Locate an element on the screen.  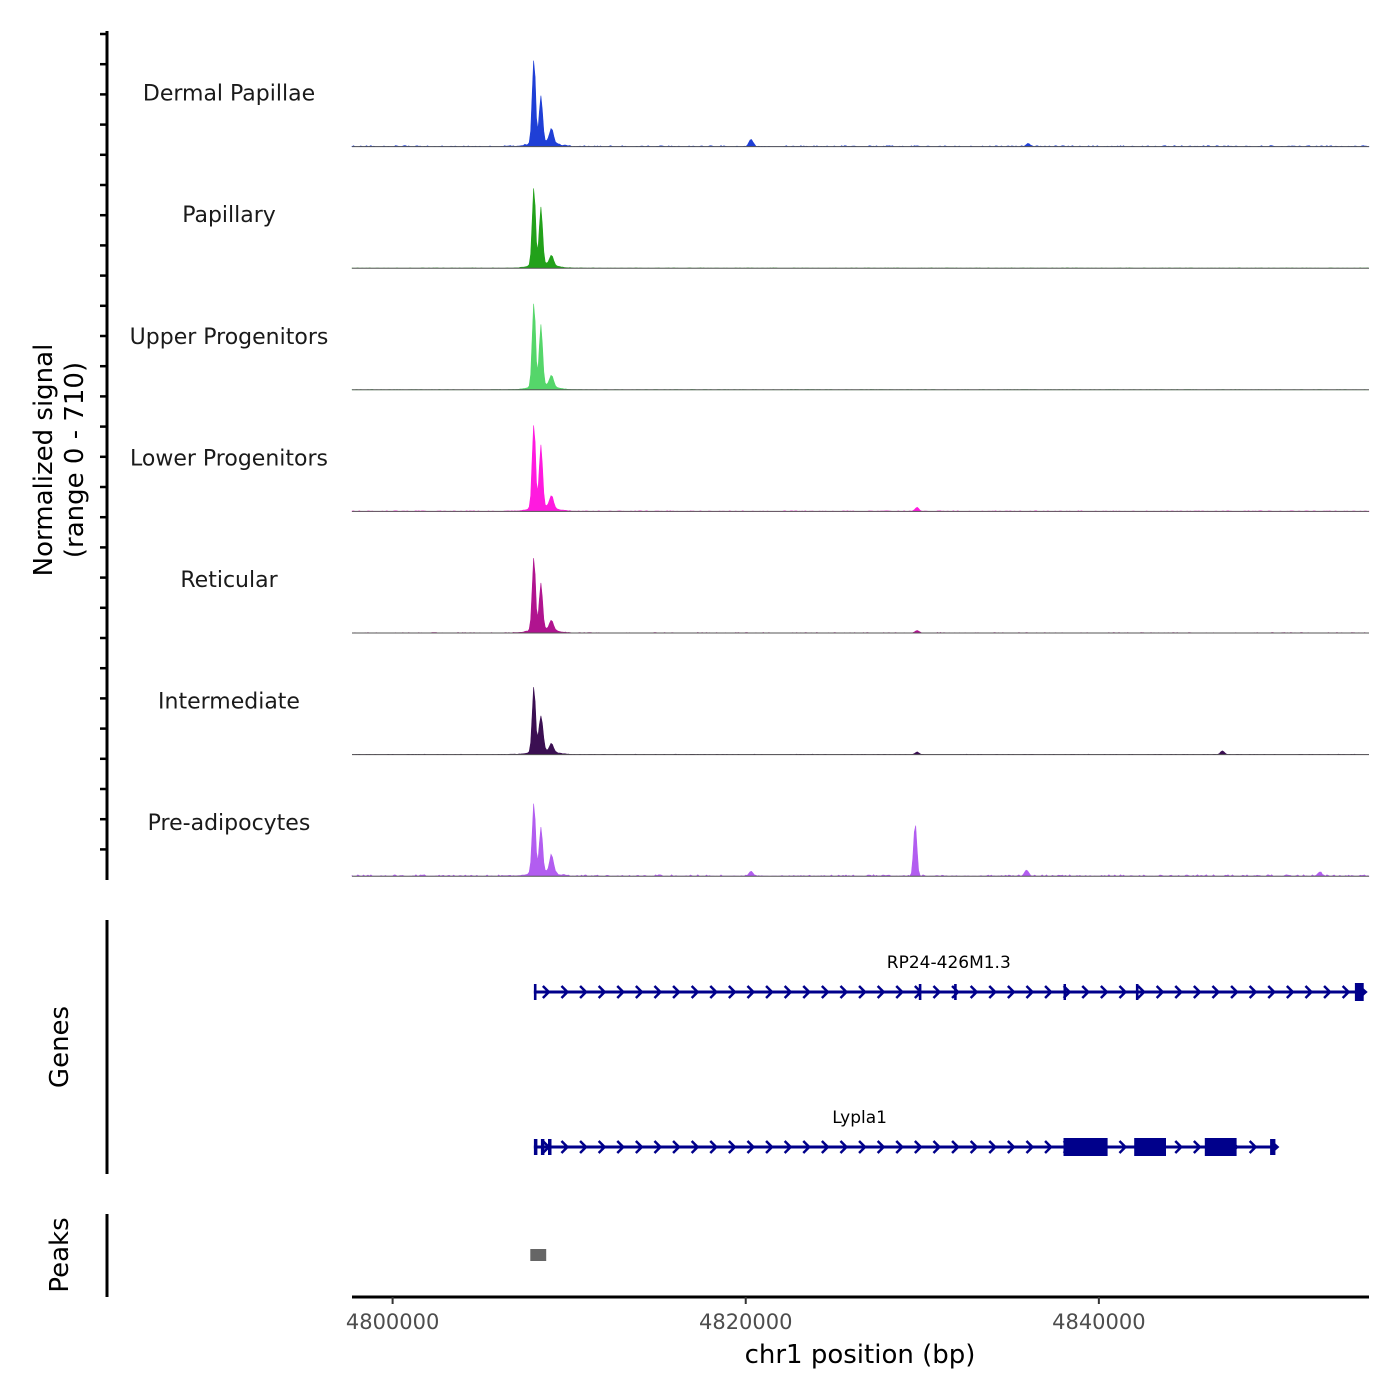
x-tick-label: 4800000 is located at coordinates (393, 1322).